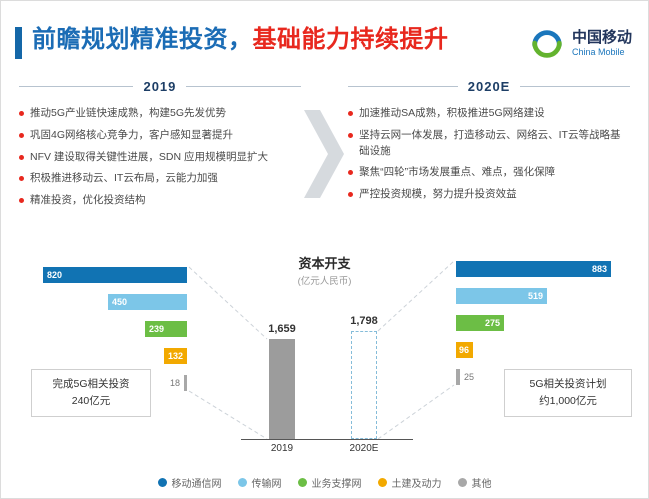  What do you see at coordinates (481, 484) in the screenshot?
I see `legend-label: 其他` at bounding box center [481, 484].